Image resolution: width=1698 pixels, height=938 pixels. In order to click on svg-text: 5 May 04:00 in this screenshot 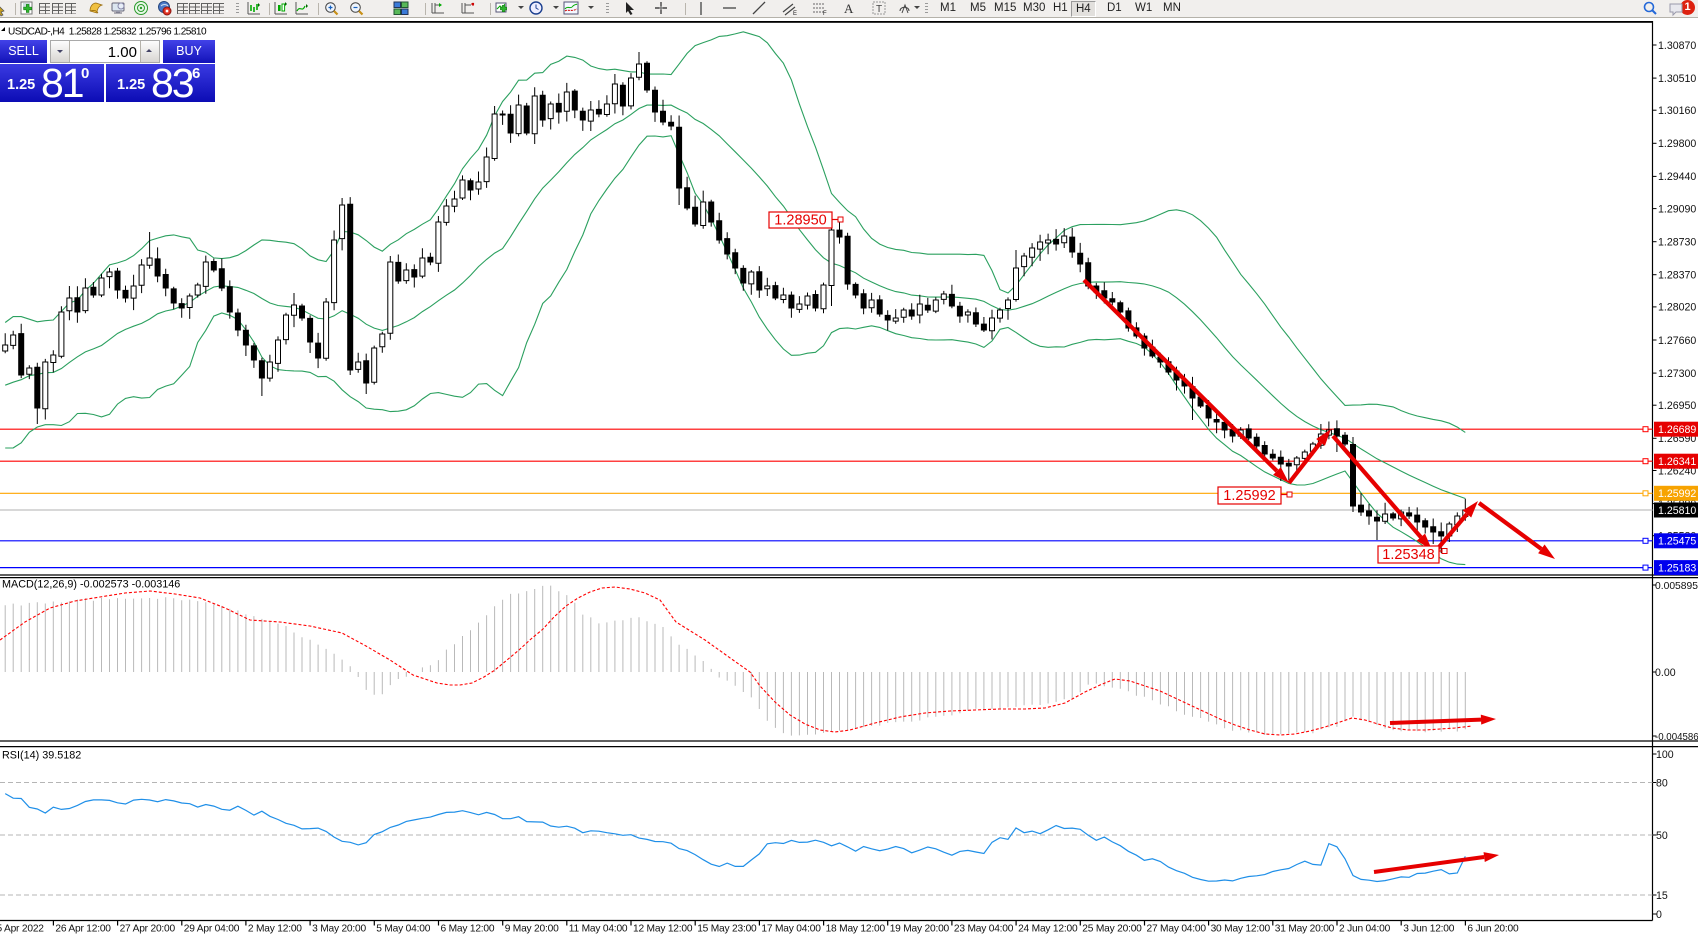, I will do `click(403, 929)`.